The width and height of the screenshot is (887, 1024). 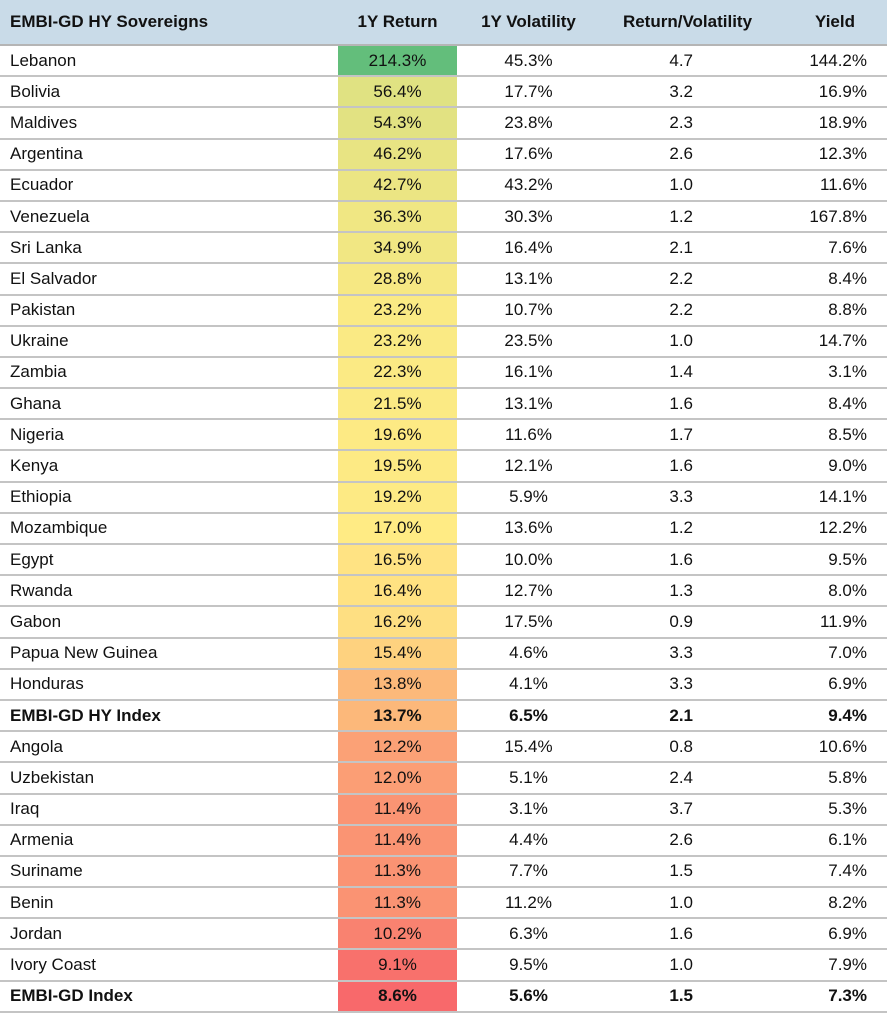 What do you see at coordinates (528, 903) in the screenshot?
I see `volatility-cell: 11.2%` at bounding box center [528, 903].